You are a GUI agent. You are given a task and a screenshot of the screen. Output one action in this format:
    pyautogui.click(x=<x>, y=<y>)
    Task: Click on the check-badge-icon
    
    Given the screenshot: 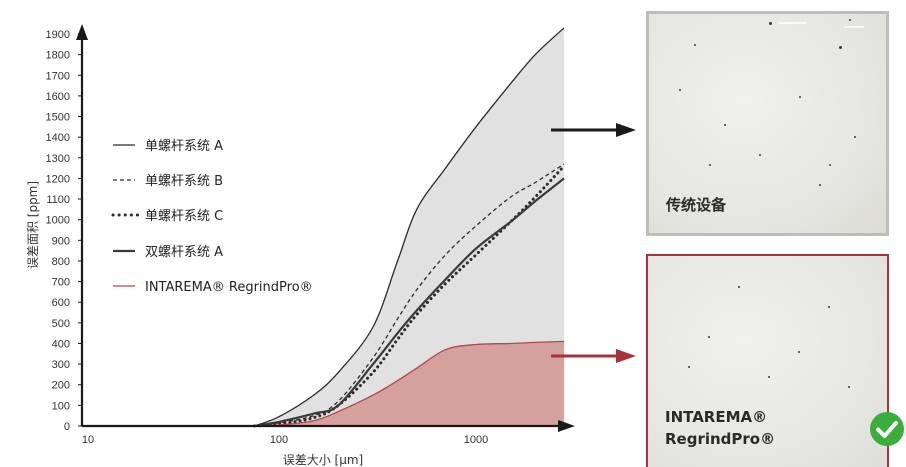 What is the action you would take?
    pyautogui.click(x=887, y=429)
    